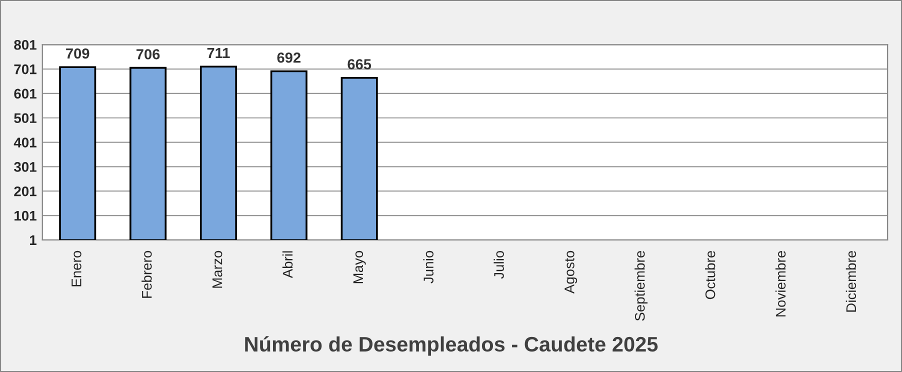 This screenshot has width=902, height=372. I want to click on x-tick-label: Diciembre, so click(851, 281).